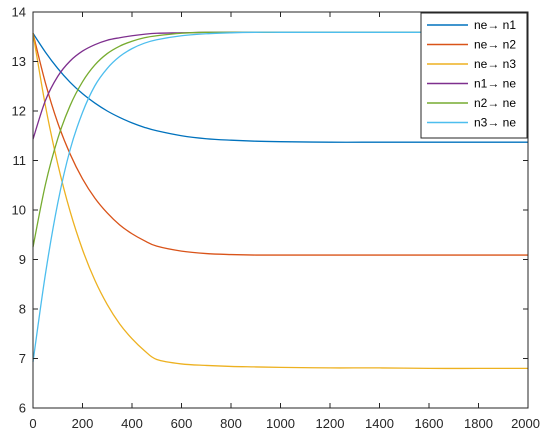 The height and width of the screenshot is (440, 550). Describe the element at coordinates (22, 358) in the screenshot. I see `y-tick-label: 7` at that location.